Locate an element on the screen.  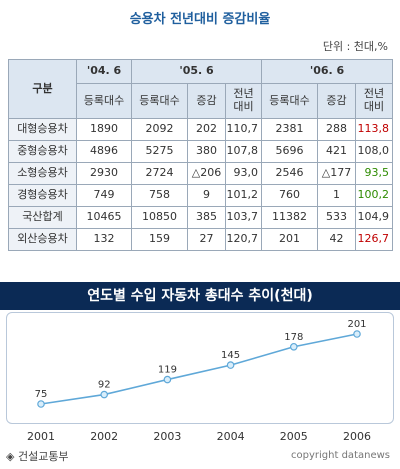
table-row: 외산승용차 132 159 27 120,7 201 42 126,7 is located at coordinates (200, 239).